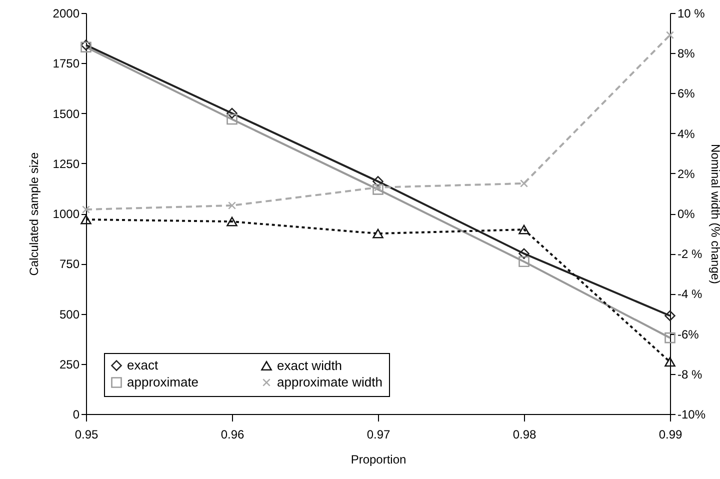  What do you see at coordinates (66, 13) in the screenshot?
I see `y-tick-label: 2000` at bounding box center [66, 13].